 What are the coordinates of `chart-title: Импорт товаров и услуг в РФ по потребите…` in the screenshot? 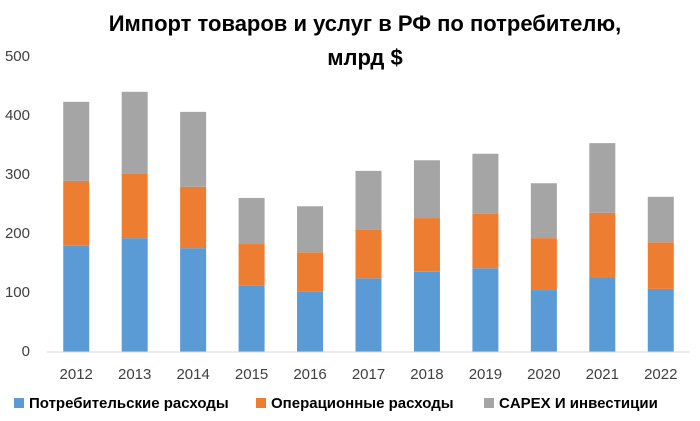 It's located at (365, 23).